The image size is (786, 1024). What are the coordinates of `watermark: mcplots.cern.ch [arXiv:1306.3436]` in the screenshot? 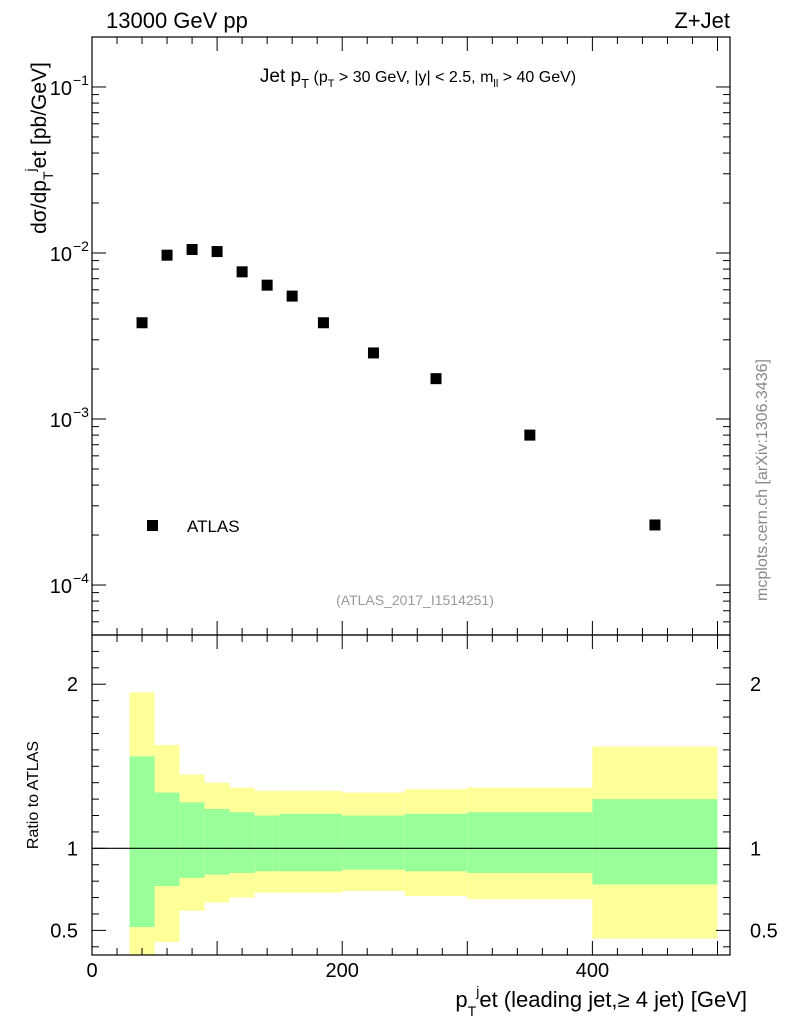 It's located at (762, 480).